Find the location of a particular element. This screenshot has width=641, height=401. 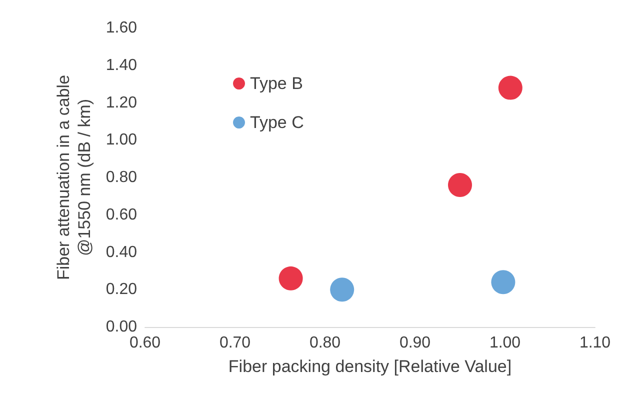

y-tick-label: 0.80 is located at coordinates (122, 177).